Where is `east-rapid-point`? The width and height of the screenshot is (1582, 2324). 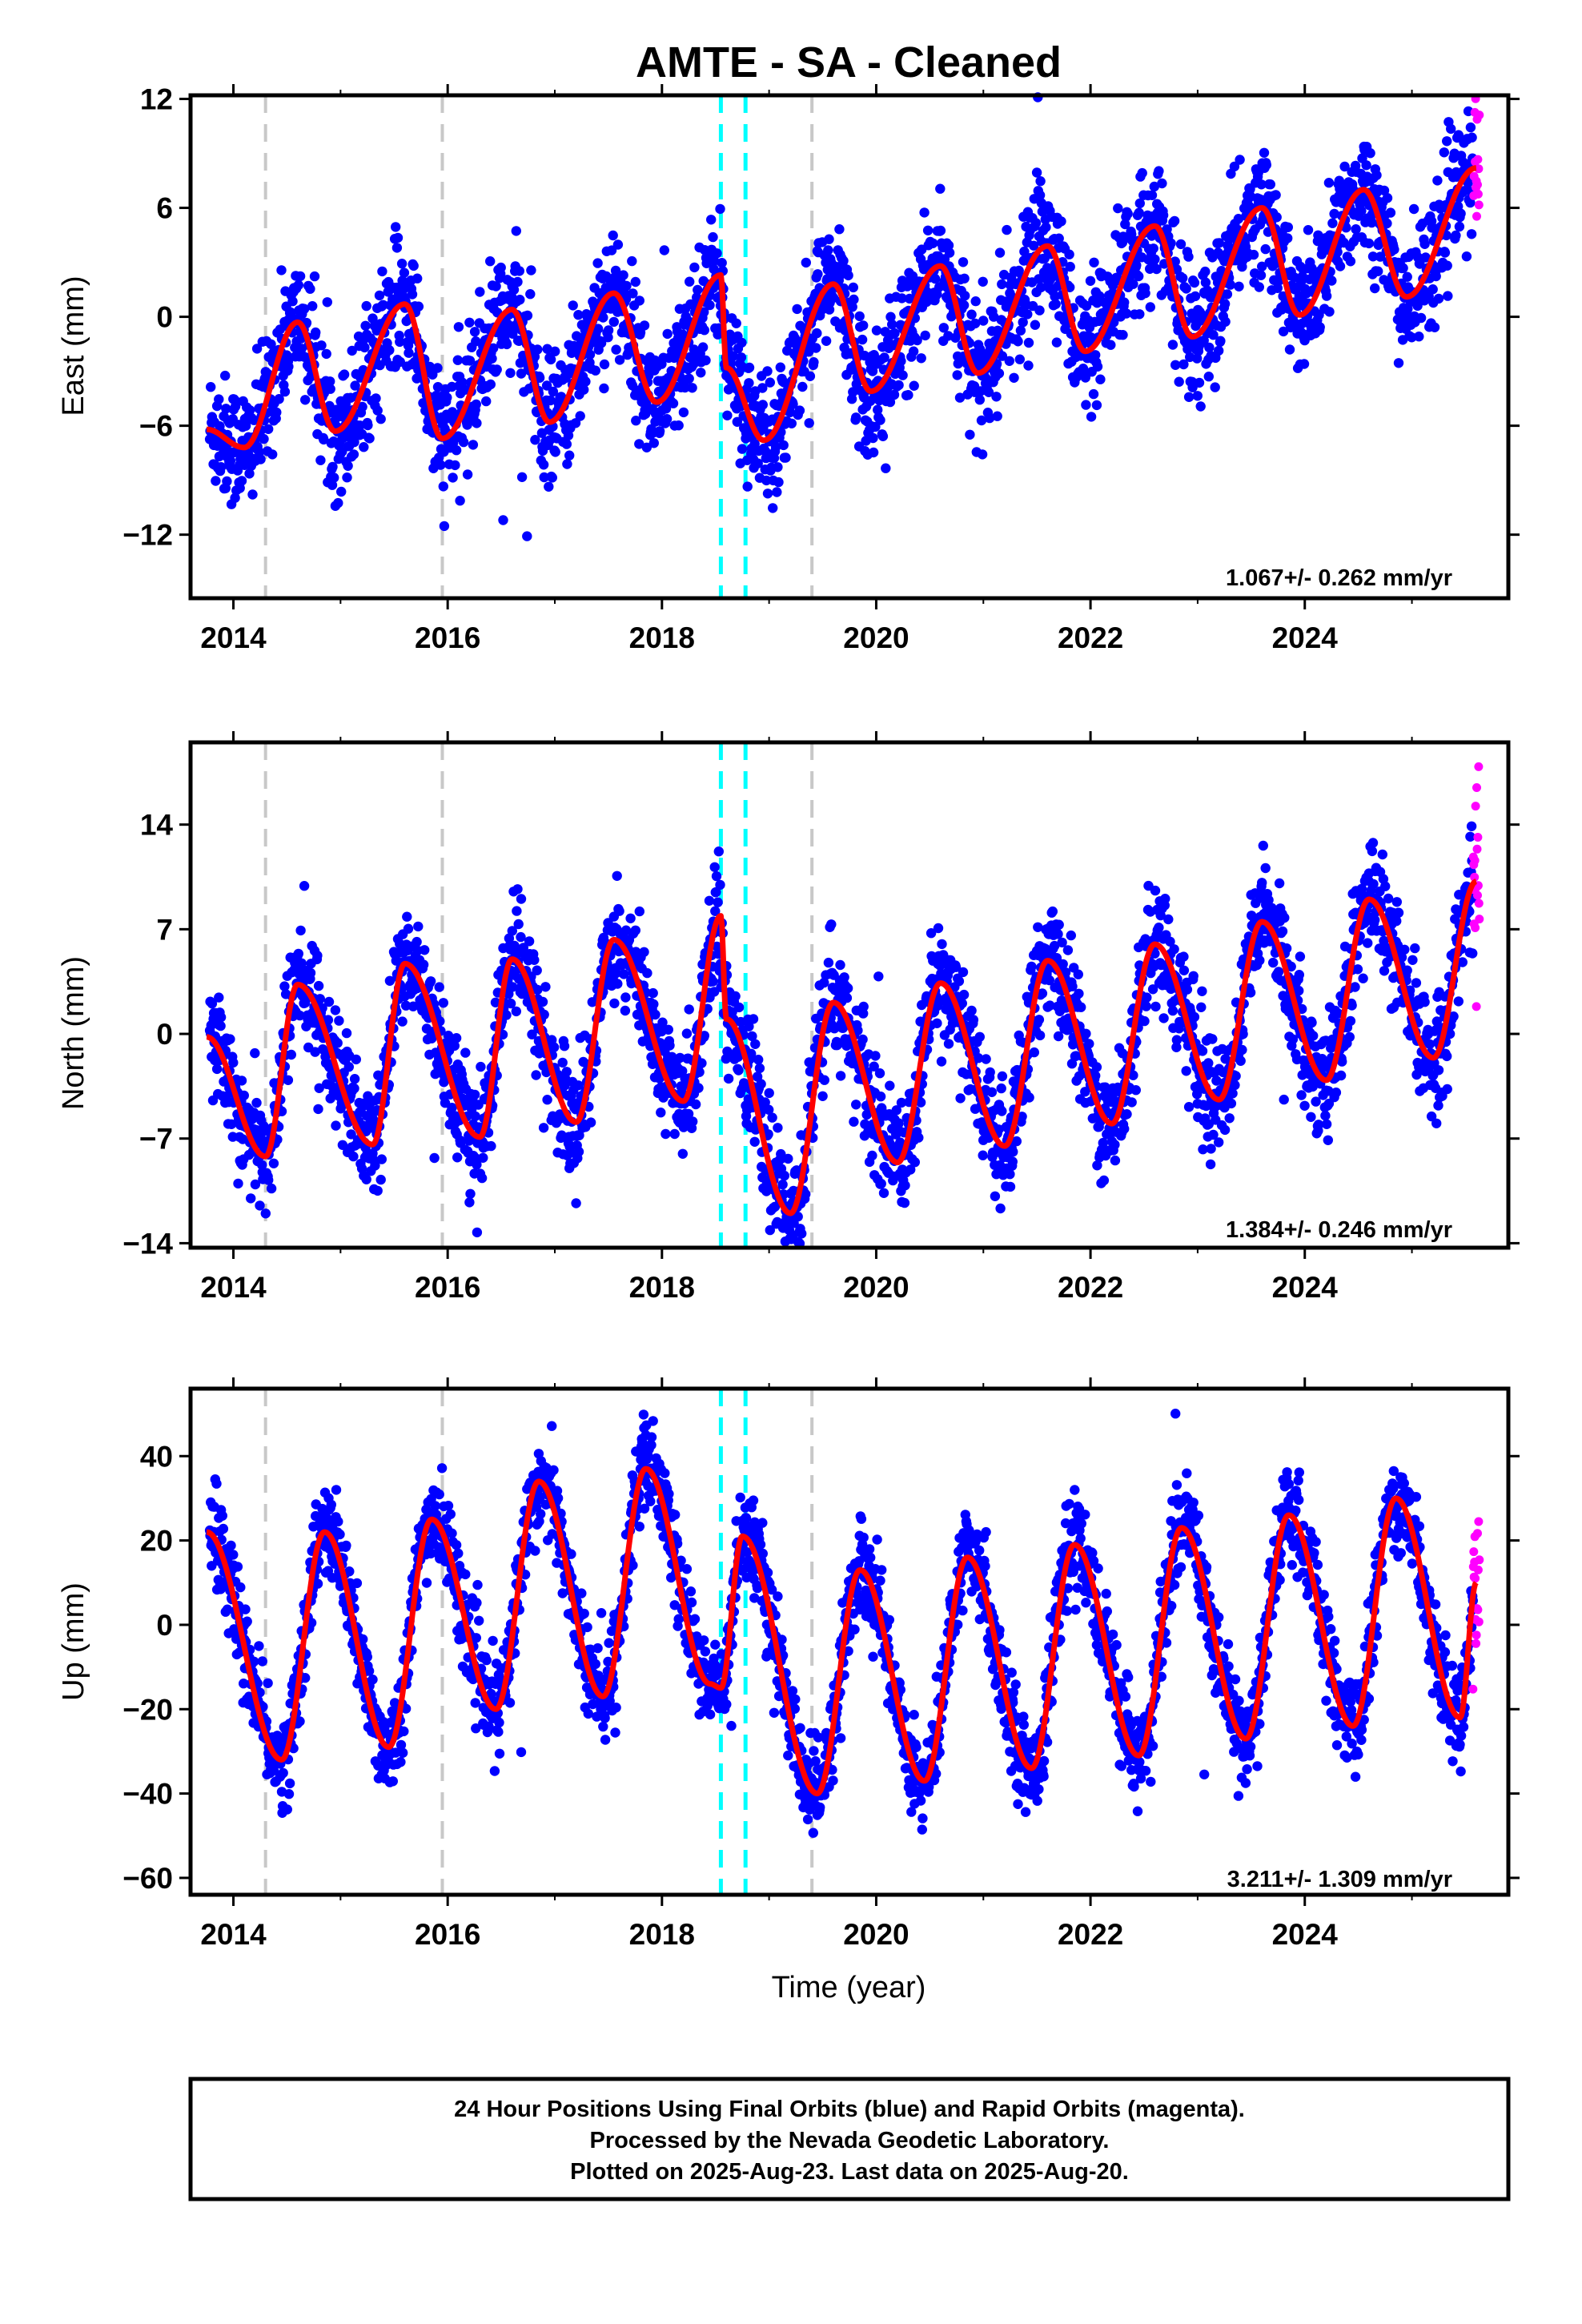 east-rapid-point is located at coordinates (1478, 194).